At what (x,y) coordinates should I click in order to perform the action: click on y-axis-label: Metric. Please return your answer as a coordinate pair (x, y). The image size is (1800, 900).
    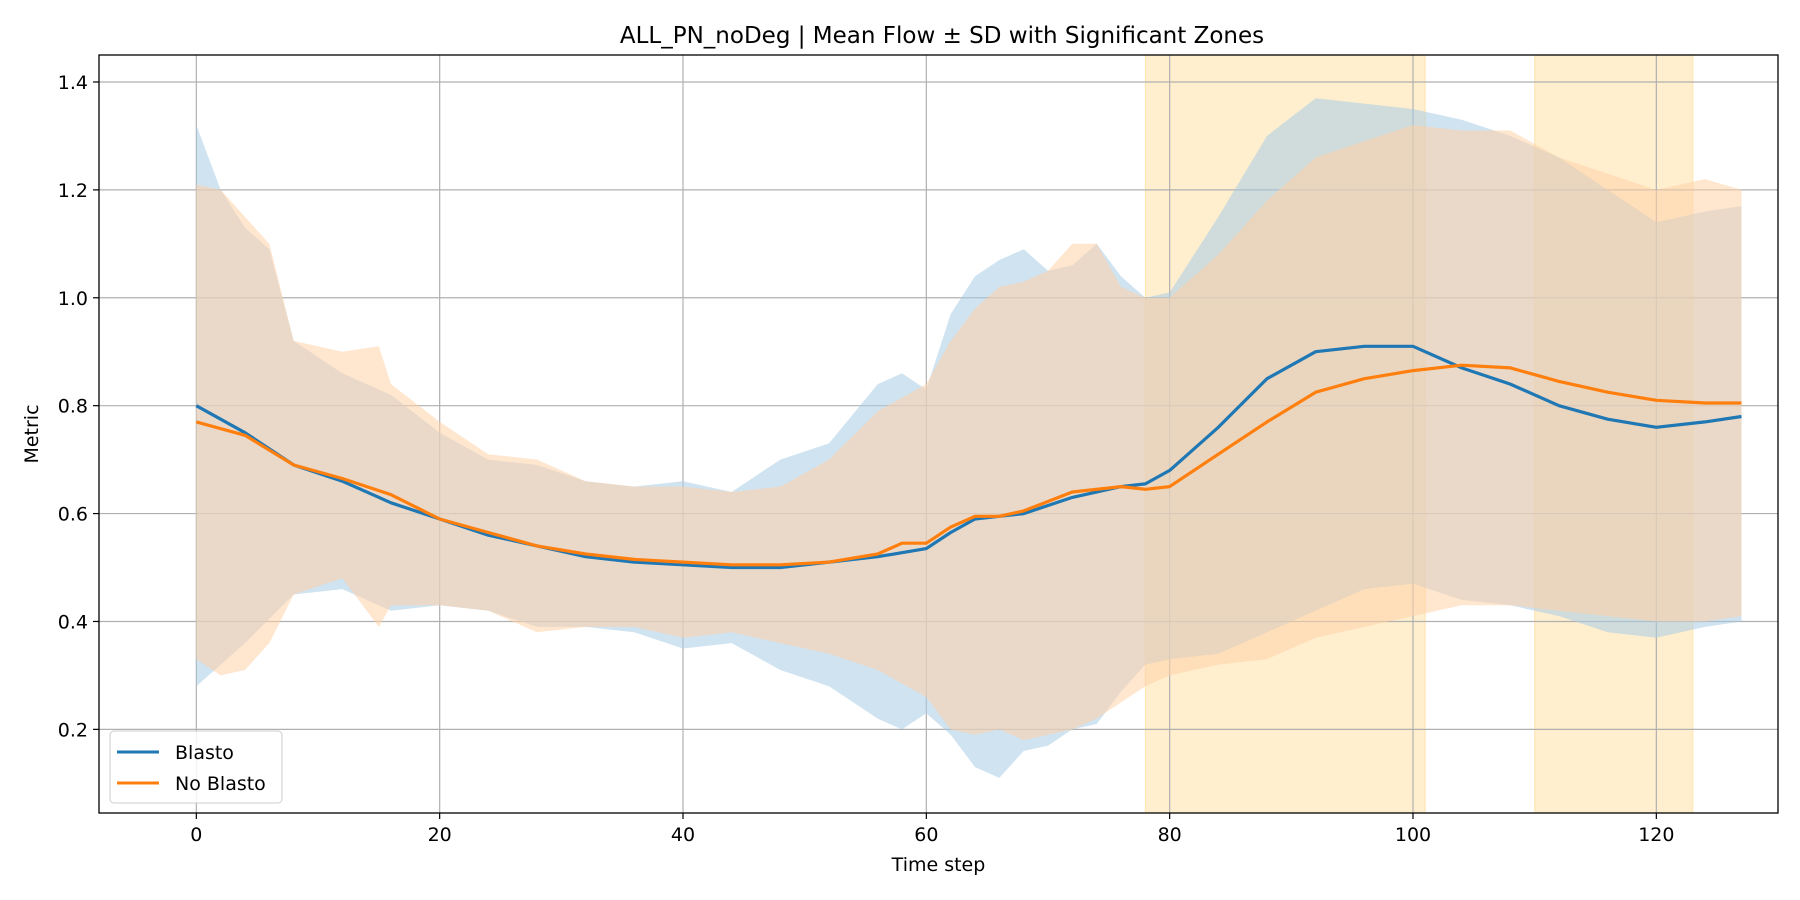
    Looking at the image, I should click on (32, 433).